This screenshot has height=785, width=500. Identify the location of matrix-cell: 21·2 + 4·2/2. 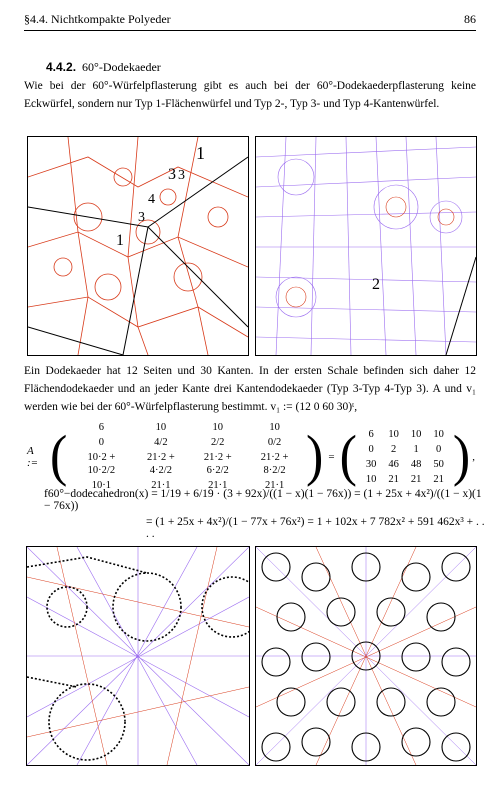
(160, 464).